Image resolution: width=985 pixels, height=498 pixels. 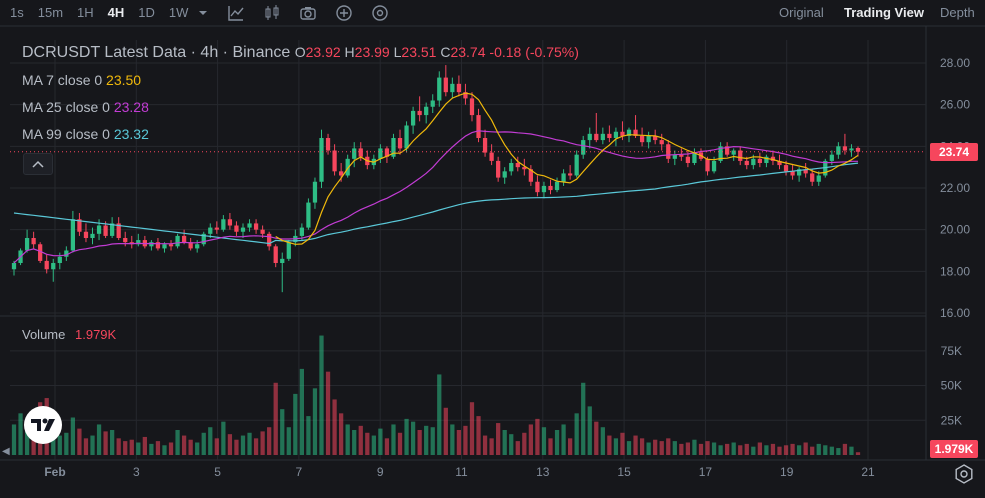 I want to click on timeframe-1s: 1s, so click(x=17, y=12).